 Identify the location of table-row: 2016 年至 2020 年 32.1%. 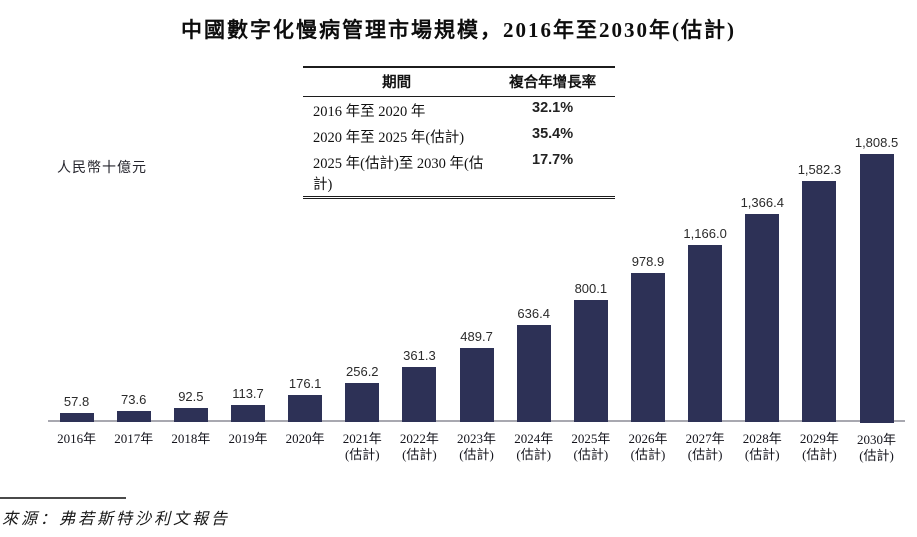
(459, 110).